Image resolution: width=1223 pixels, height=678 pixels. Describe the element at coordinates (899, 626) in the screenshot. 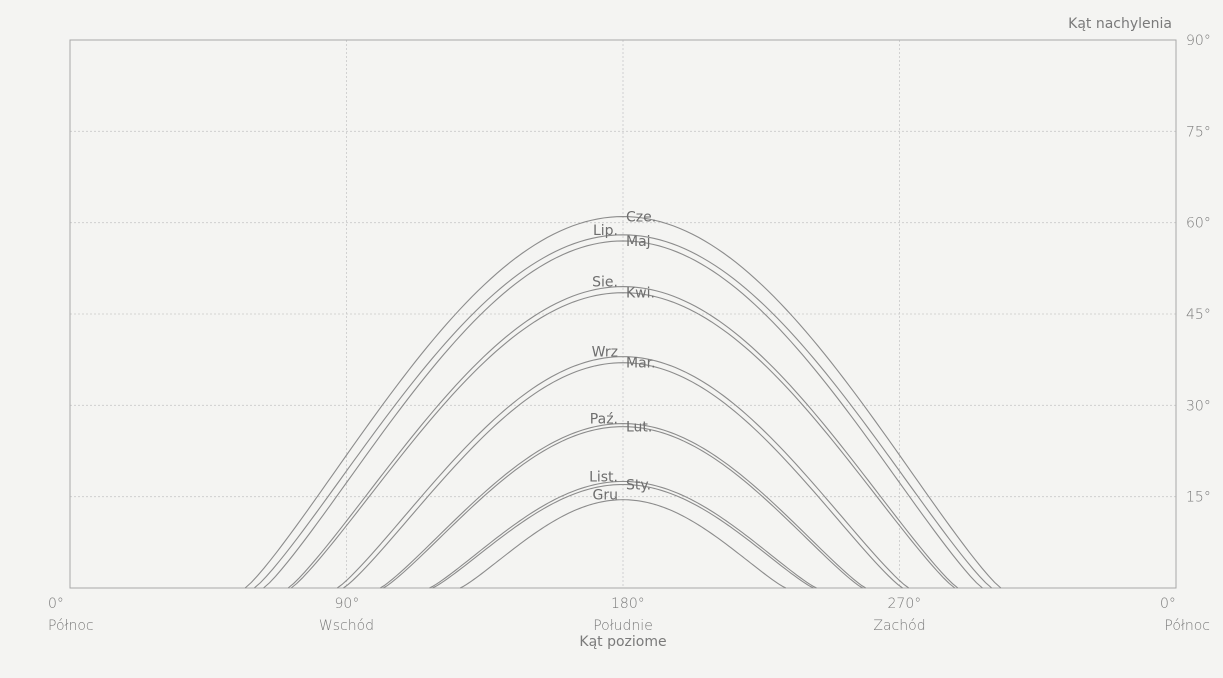

I see `x-tick-direction: Zachód` at that location.